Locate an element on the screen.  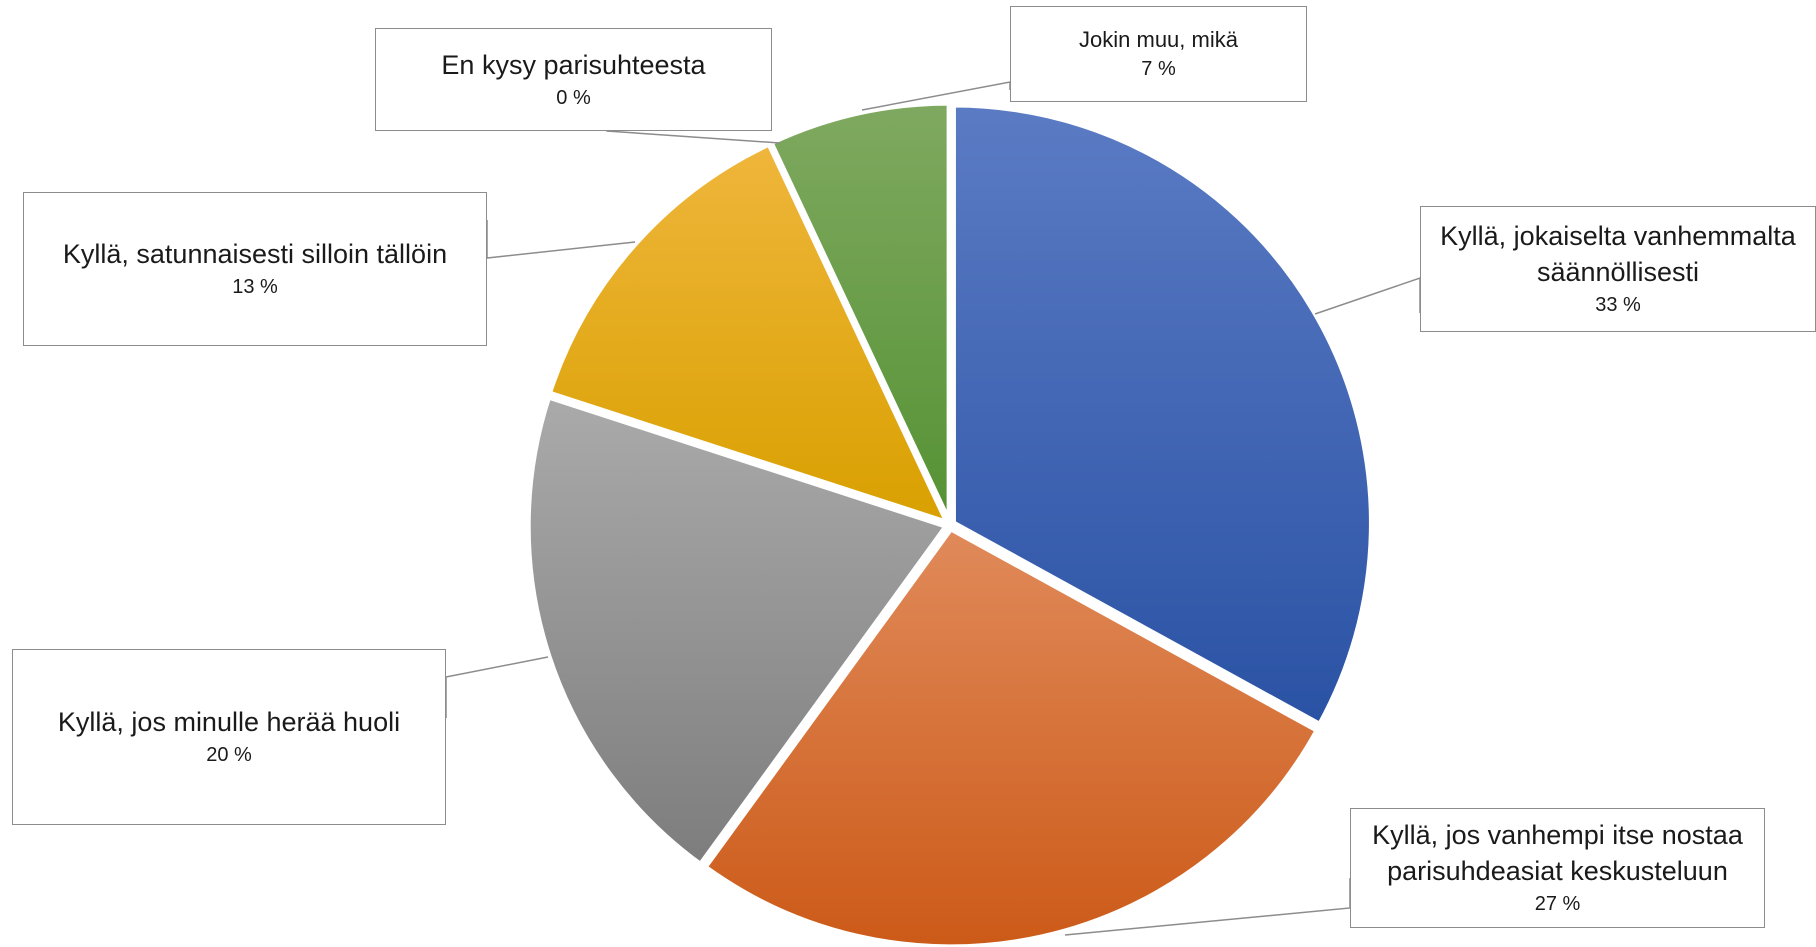
slice-3-value: 20 % is located at coordinates (229, 755).